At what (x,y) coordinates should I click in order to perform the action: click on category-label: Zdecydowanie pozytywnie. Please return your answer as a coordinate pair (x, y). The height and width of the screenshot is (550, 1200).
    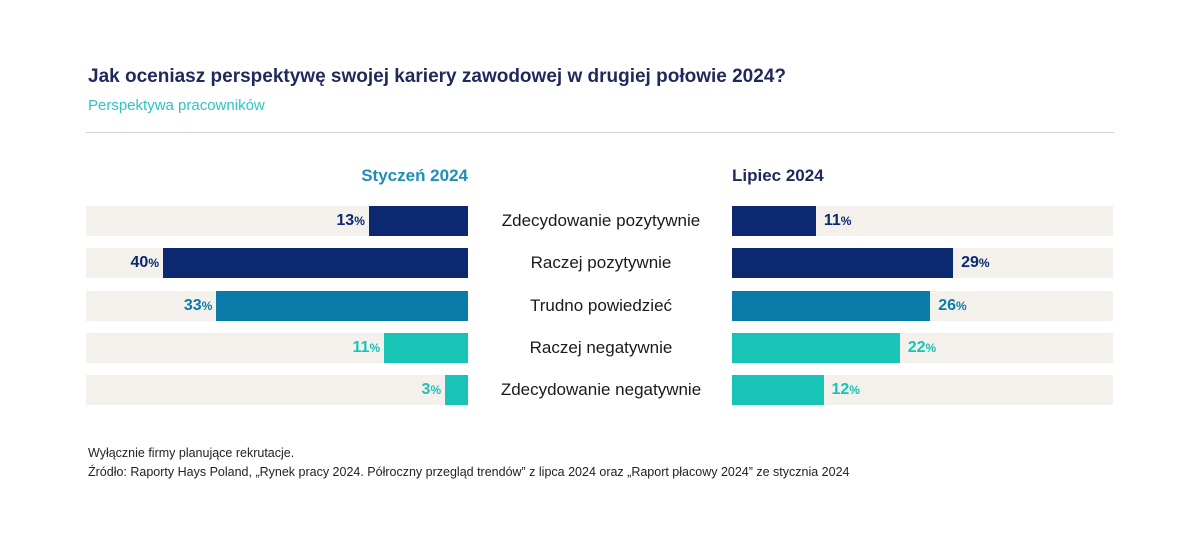
    Looking at the image, I should click on (601, 220).